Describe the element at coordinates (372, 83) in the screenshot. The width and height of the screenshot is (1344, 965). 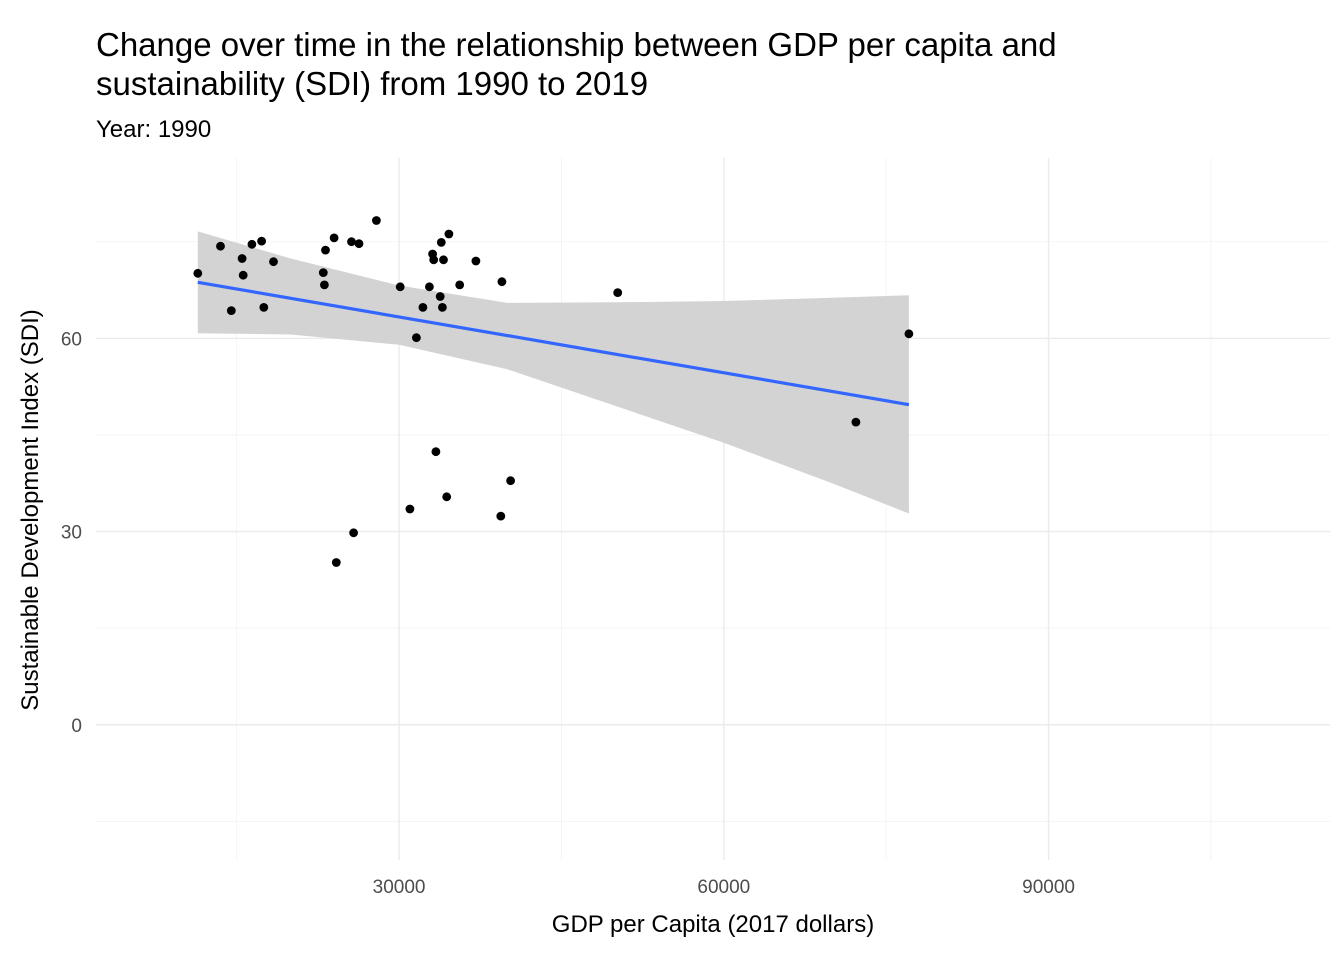
I see `chart-title-line-2: sustainability (SDI) from 1990 to 2019` at that location.